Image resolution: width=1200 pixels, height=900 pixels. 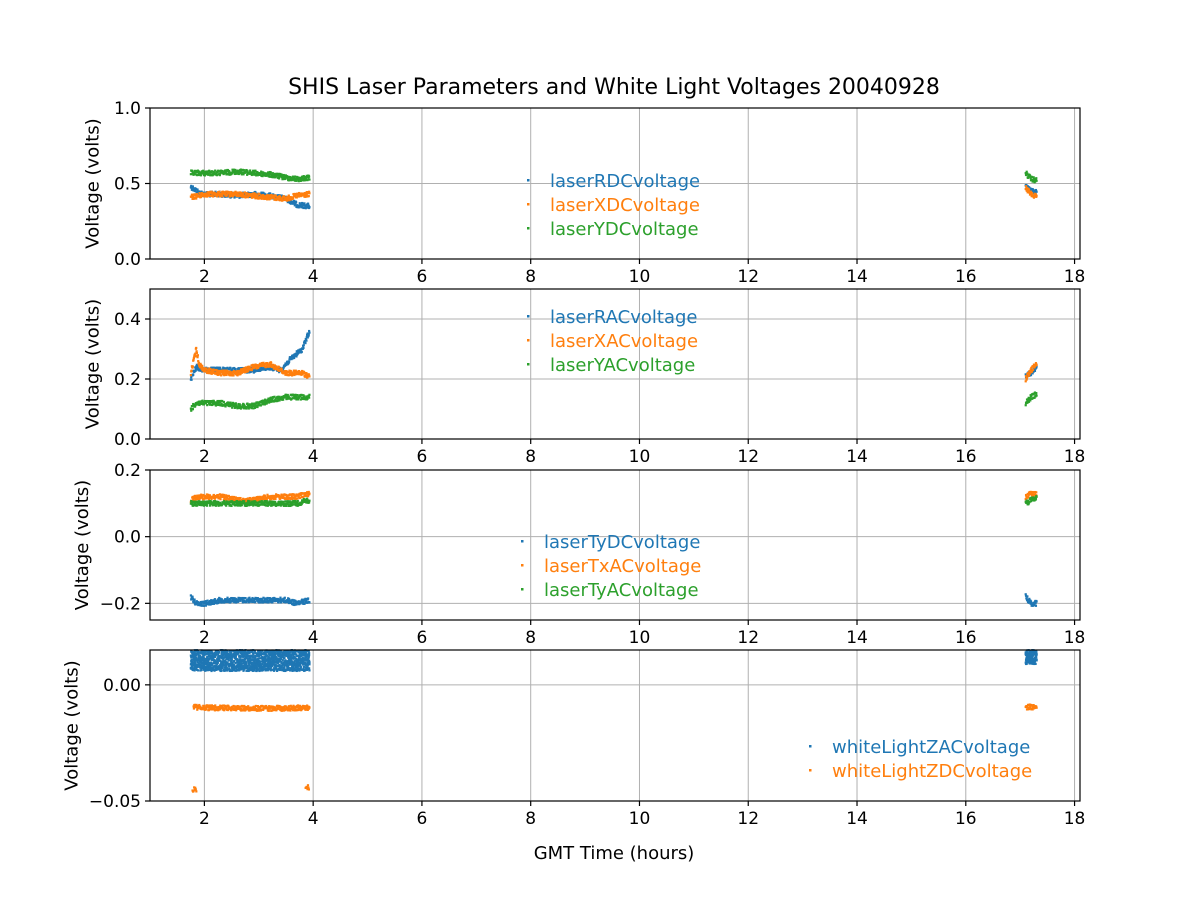 What do you see at coordinates (204, 457) in the screenshot?
I see `x-tick-label: 2` at bounding box center [204, 457].